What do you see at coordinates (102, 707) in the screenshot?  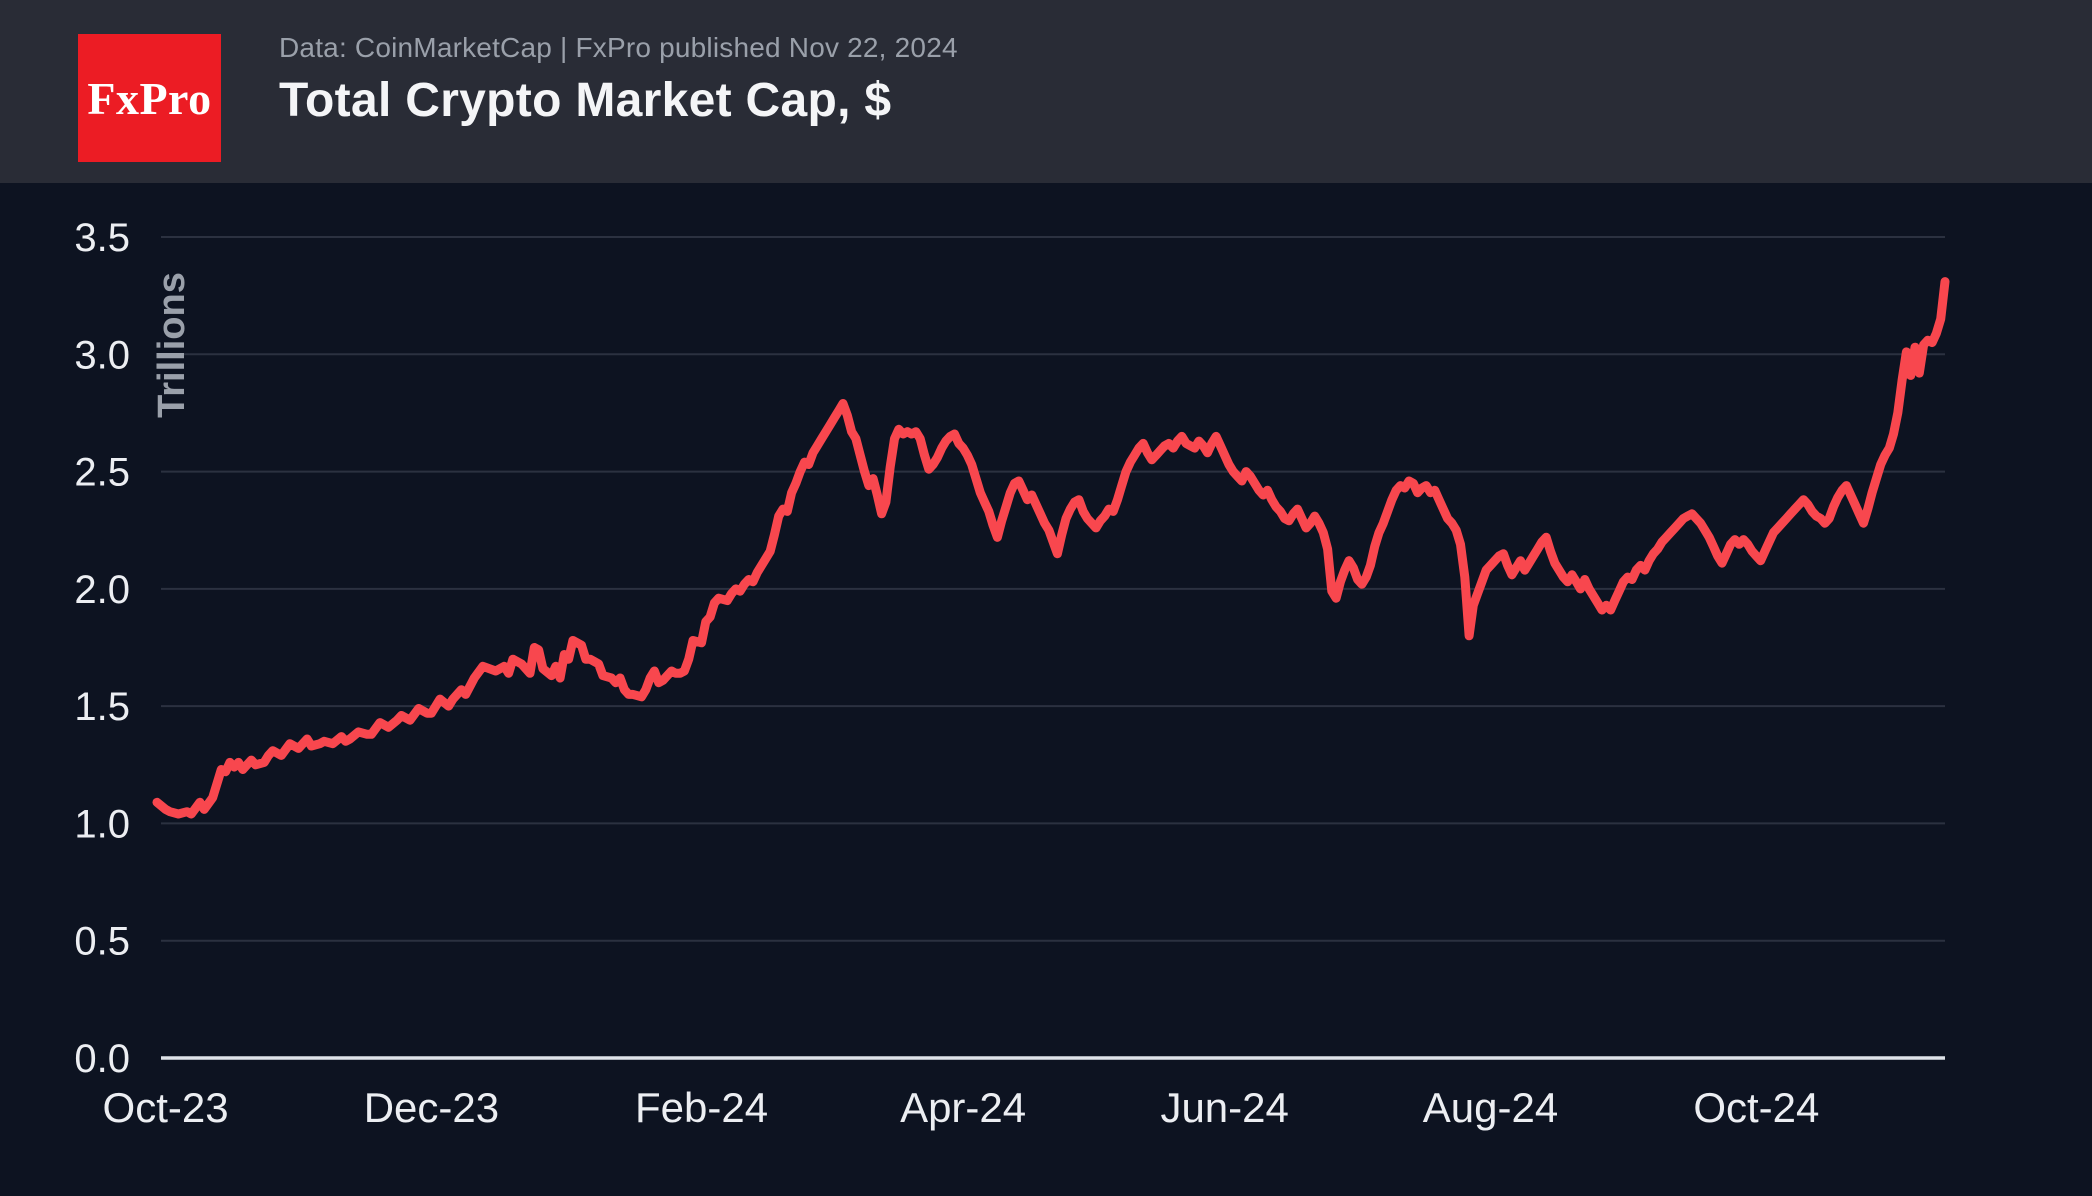 I see `y-tick-label: 1.5` at bounding box center [102, 707].